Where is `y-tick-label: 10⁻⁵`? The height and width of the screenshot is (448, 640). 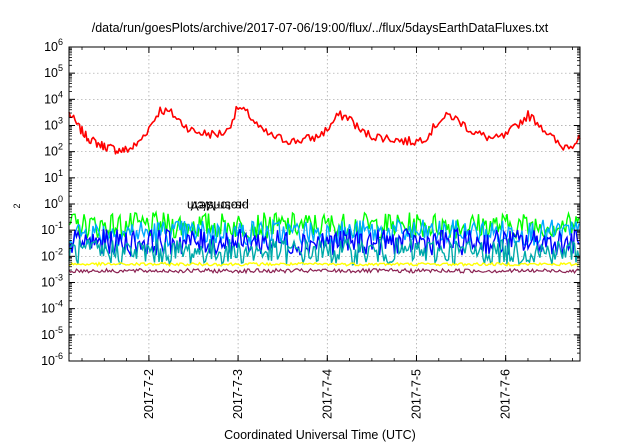 y-tick-label: 10⁻⁵ is located at coordinates (52, 333).